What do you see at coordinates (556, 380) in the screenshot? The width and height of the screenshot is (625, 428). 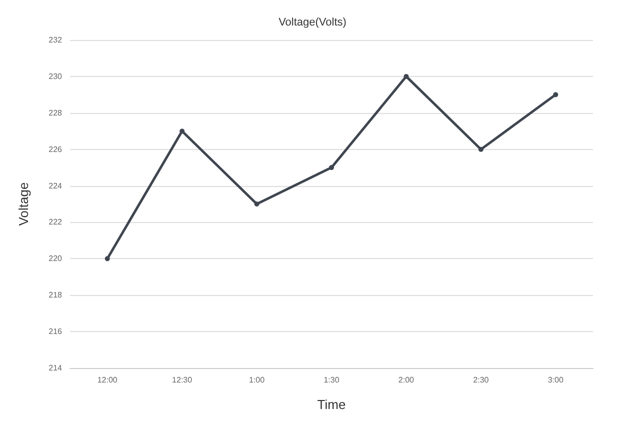 I see `x-tick-label: 3:00` at bounding box center [556, 380].